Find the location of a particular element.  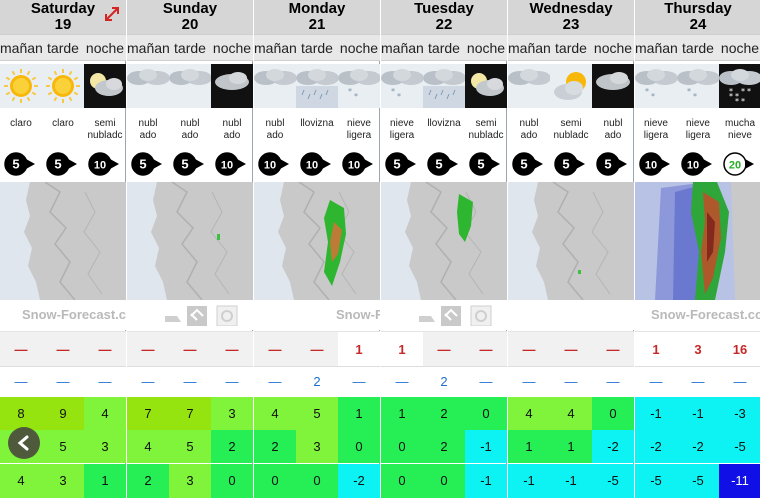

day-header: Wednesday 23 is located at coordinates (571, 17).